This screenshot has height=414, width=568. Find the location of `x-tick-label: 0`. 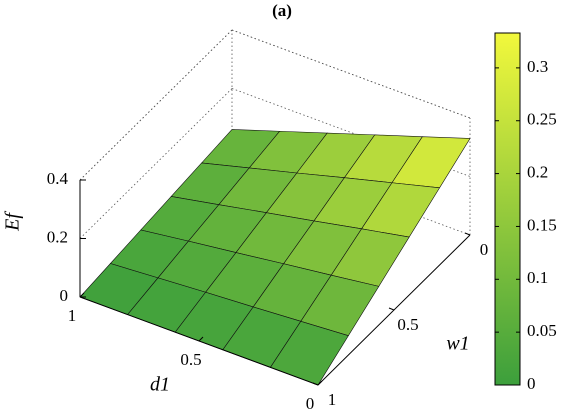

x-tick-label: 0 is located at coordinates (310, 403).